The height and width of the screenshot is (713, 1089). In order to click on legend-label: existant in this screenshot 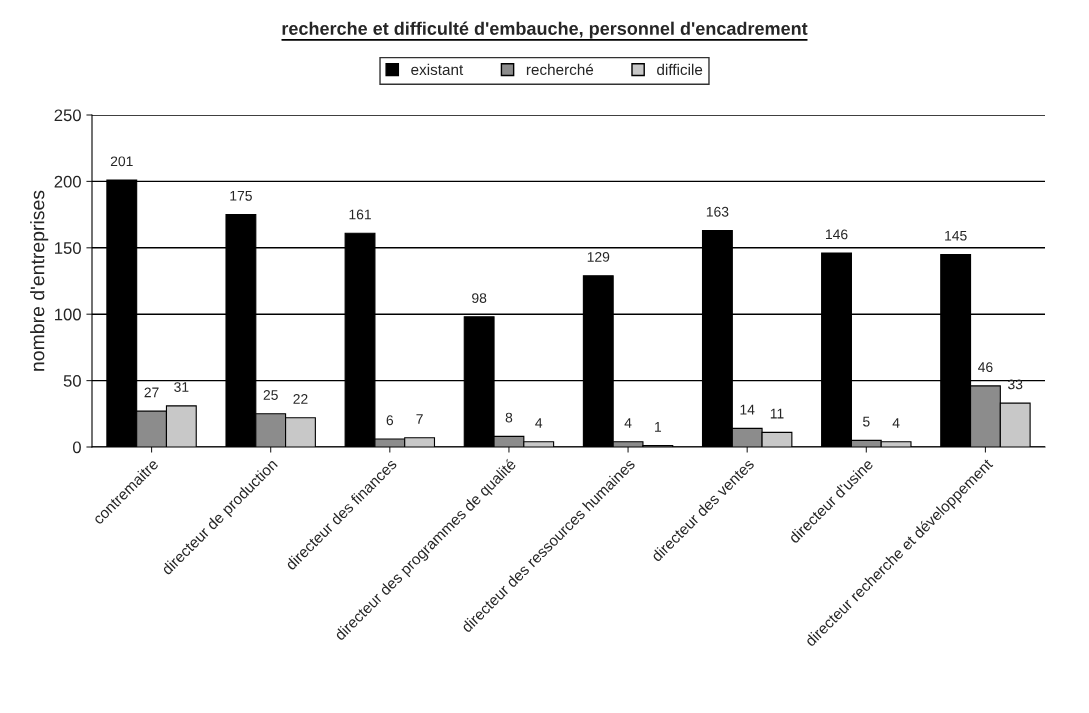, I will do `click(437, 69)`.